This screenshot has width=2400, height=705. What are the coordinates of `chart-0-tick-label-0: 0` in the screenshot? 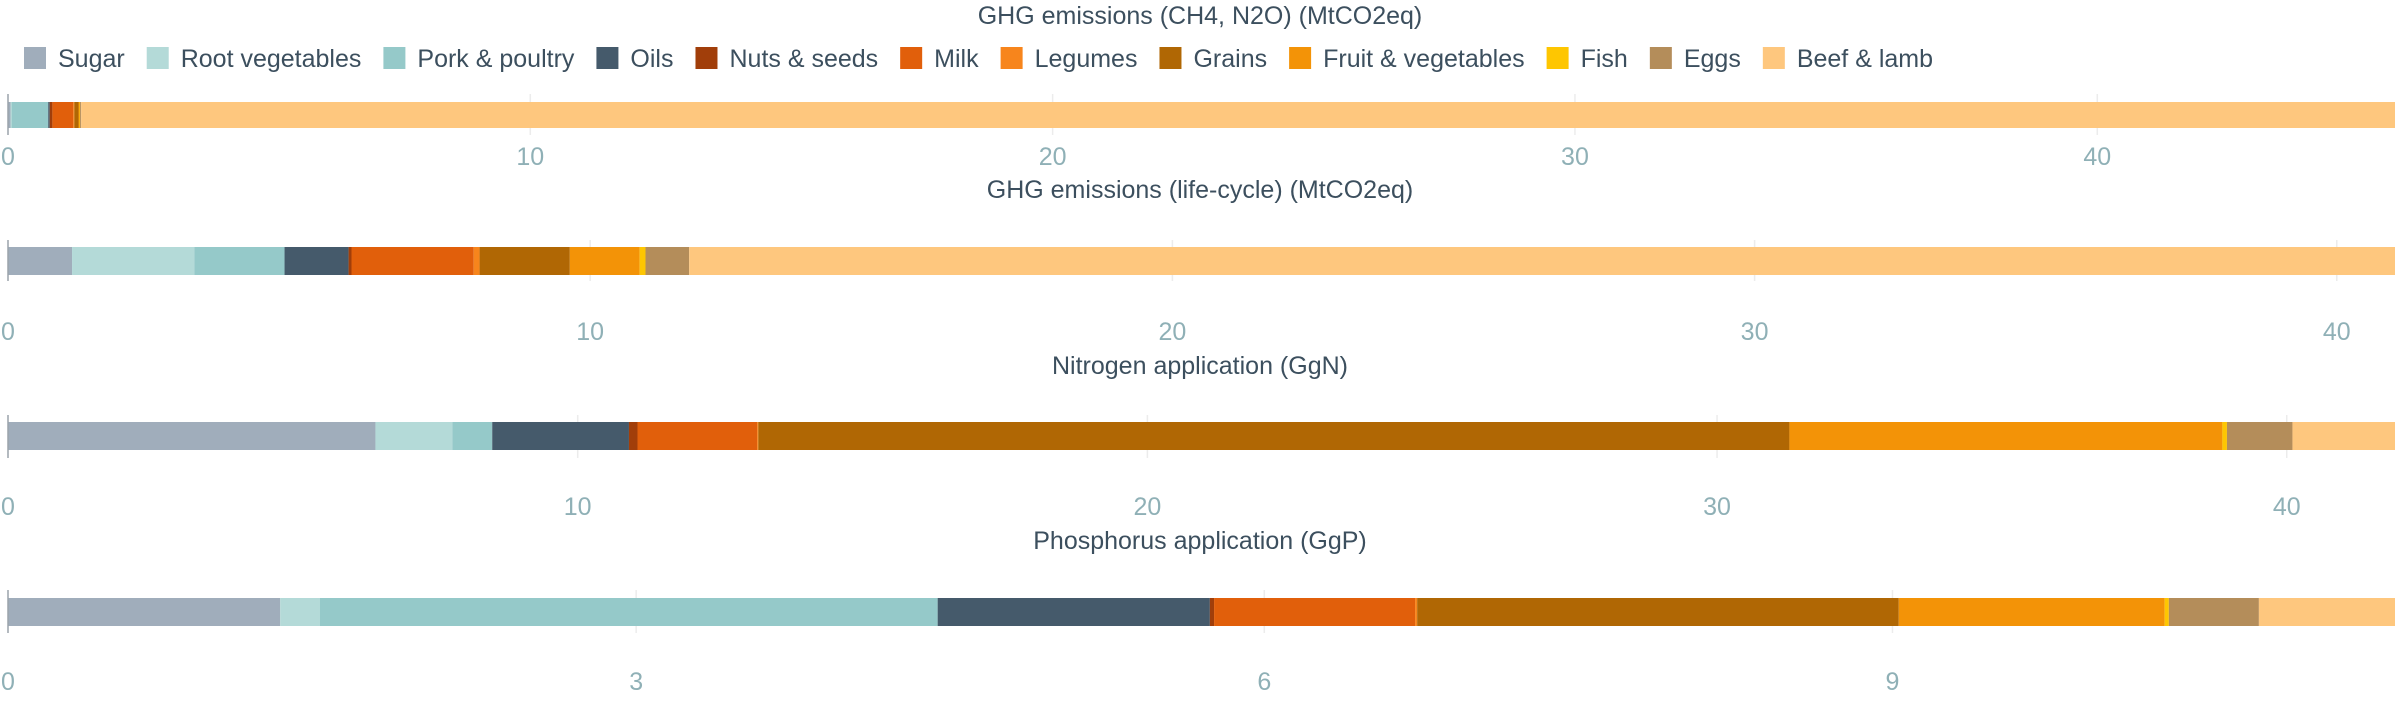 It's located at (8, 157).